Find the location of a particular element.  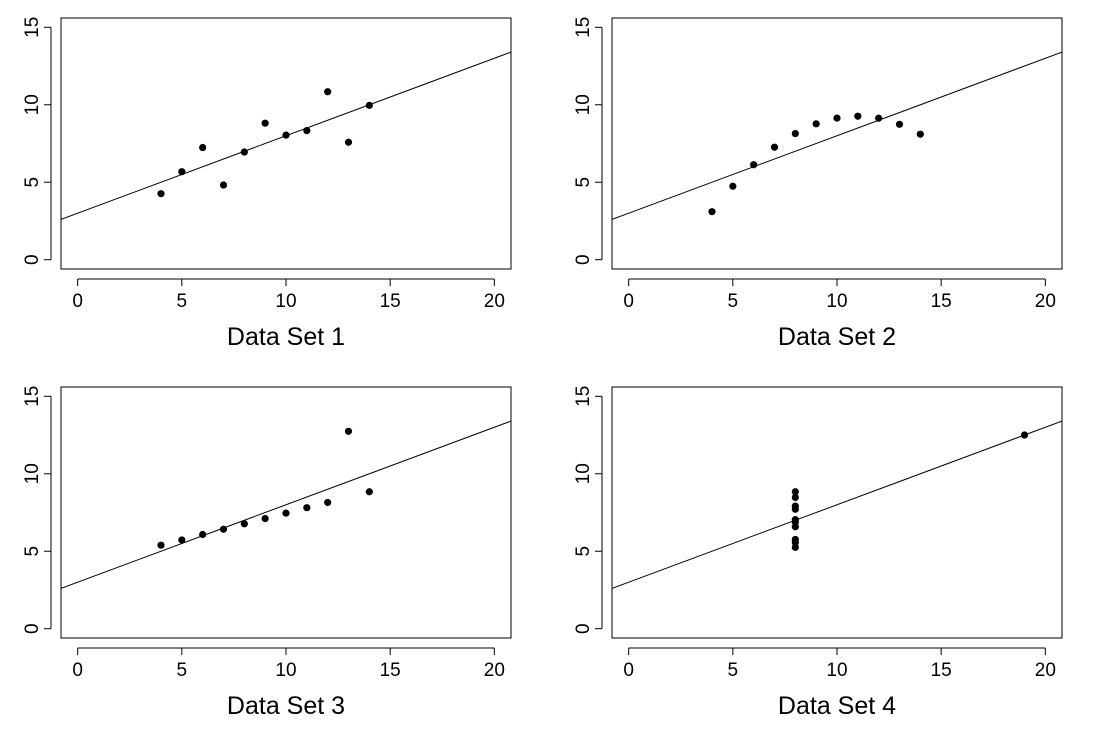

x-tick-label-2-0: 0 is located at coordinates (628, 301).